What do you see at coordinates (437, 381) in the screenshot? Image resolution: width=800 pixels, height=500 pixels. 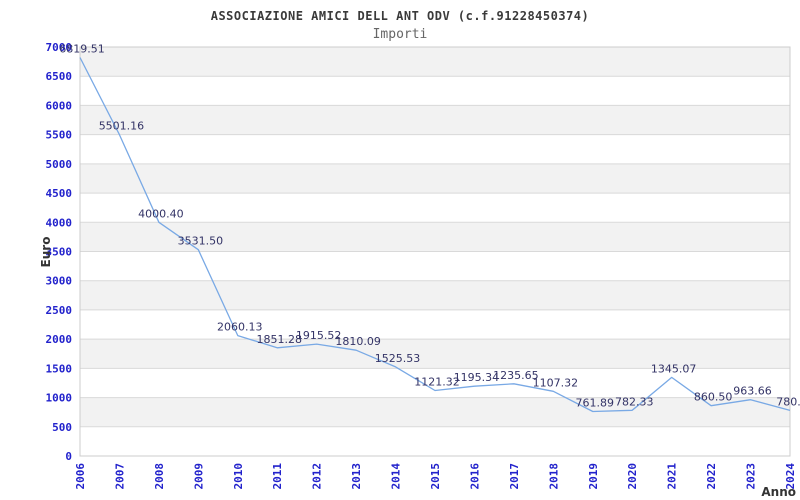 I see `data-point-label: 1121.32` at bounding box center [437, 381].